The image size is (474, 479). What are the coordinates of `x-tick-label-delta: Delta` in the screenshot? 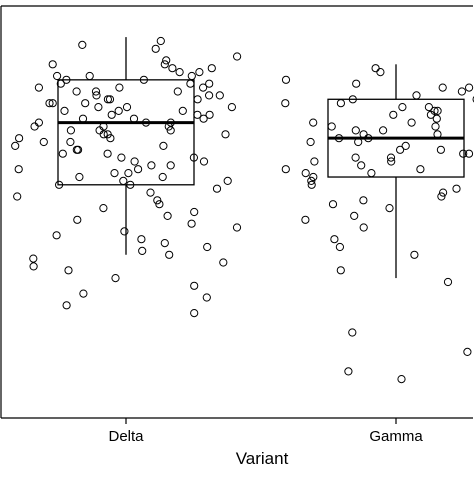 It's located at (126, 436).